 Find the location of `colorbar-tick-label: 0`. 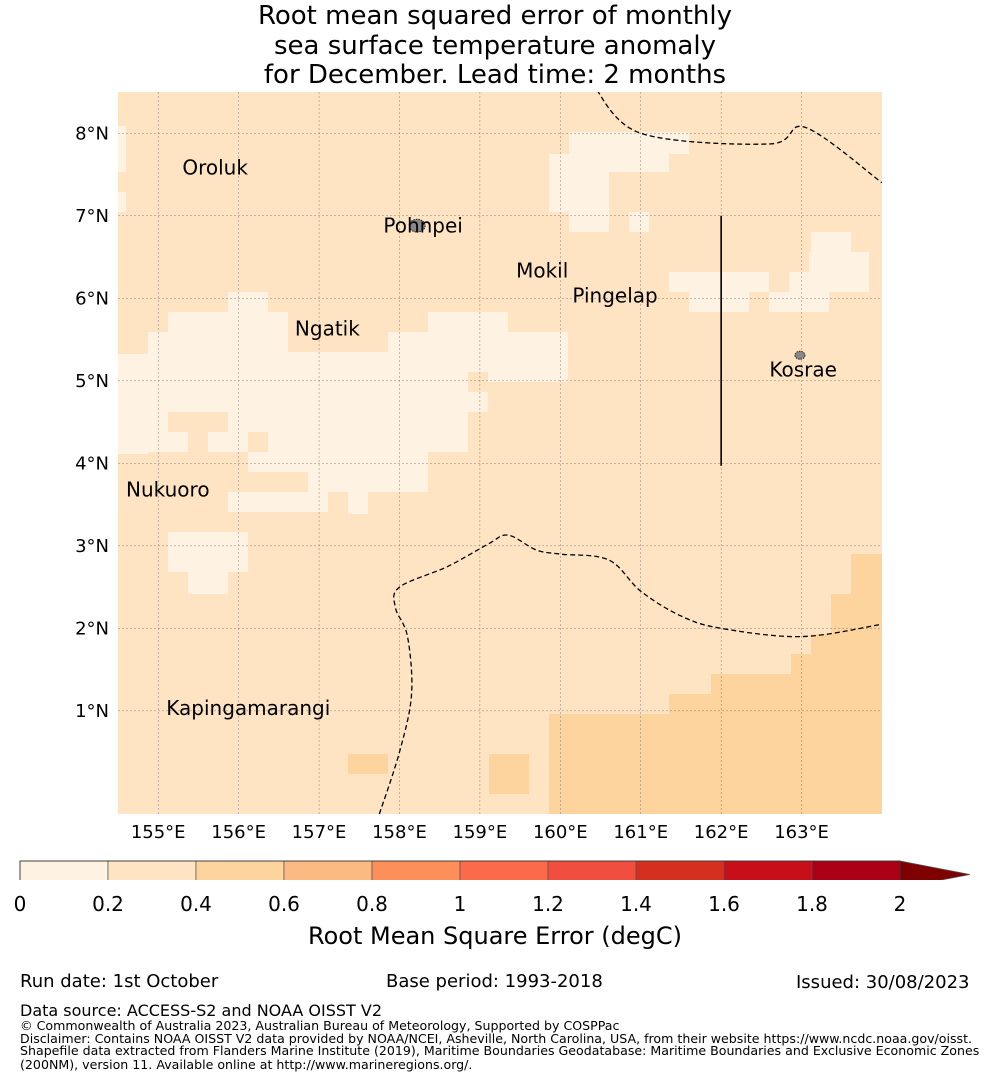

colorbar-tick-label: 0 is located at coordinates (20, 904).